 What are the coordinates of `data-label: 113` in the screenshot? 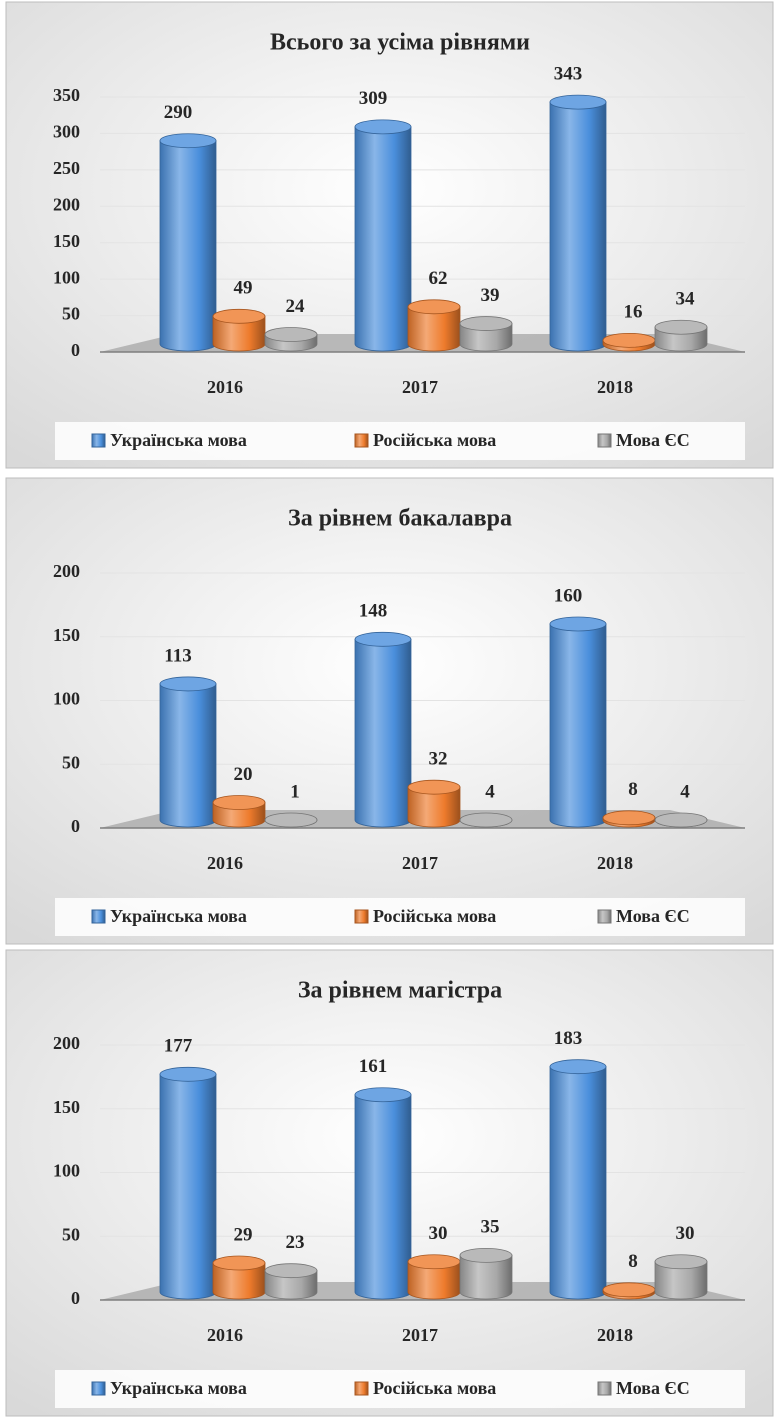 It's located at (177, 655).